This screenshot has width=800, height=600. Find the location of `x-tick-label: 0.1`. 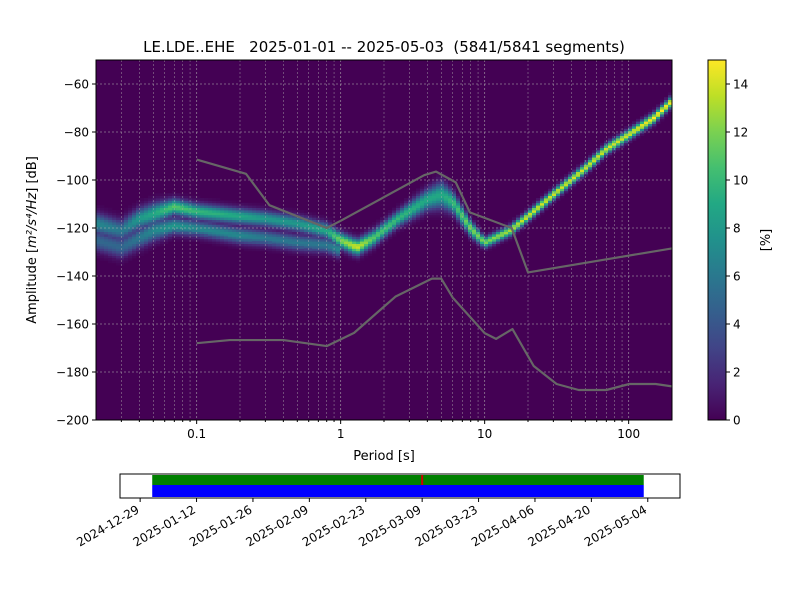

x-tick-label: 0.1 is located at coordinates (196, 434).